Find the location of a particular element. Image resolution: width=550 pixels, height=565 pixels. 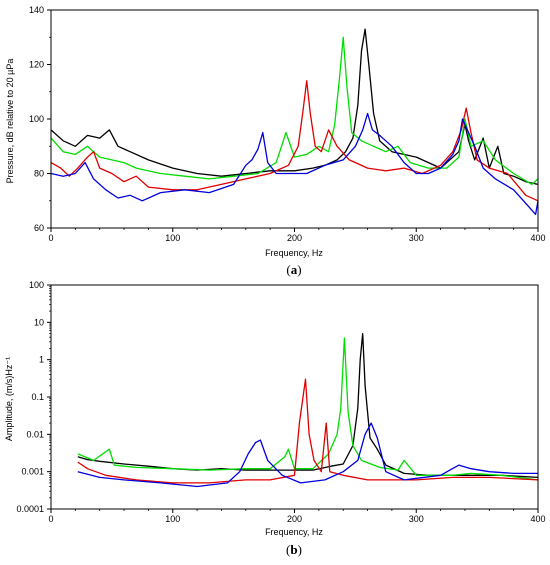

chart-b-ytick-label: 0.1 is located at coordinates (37, 397).